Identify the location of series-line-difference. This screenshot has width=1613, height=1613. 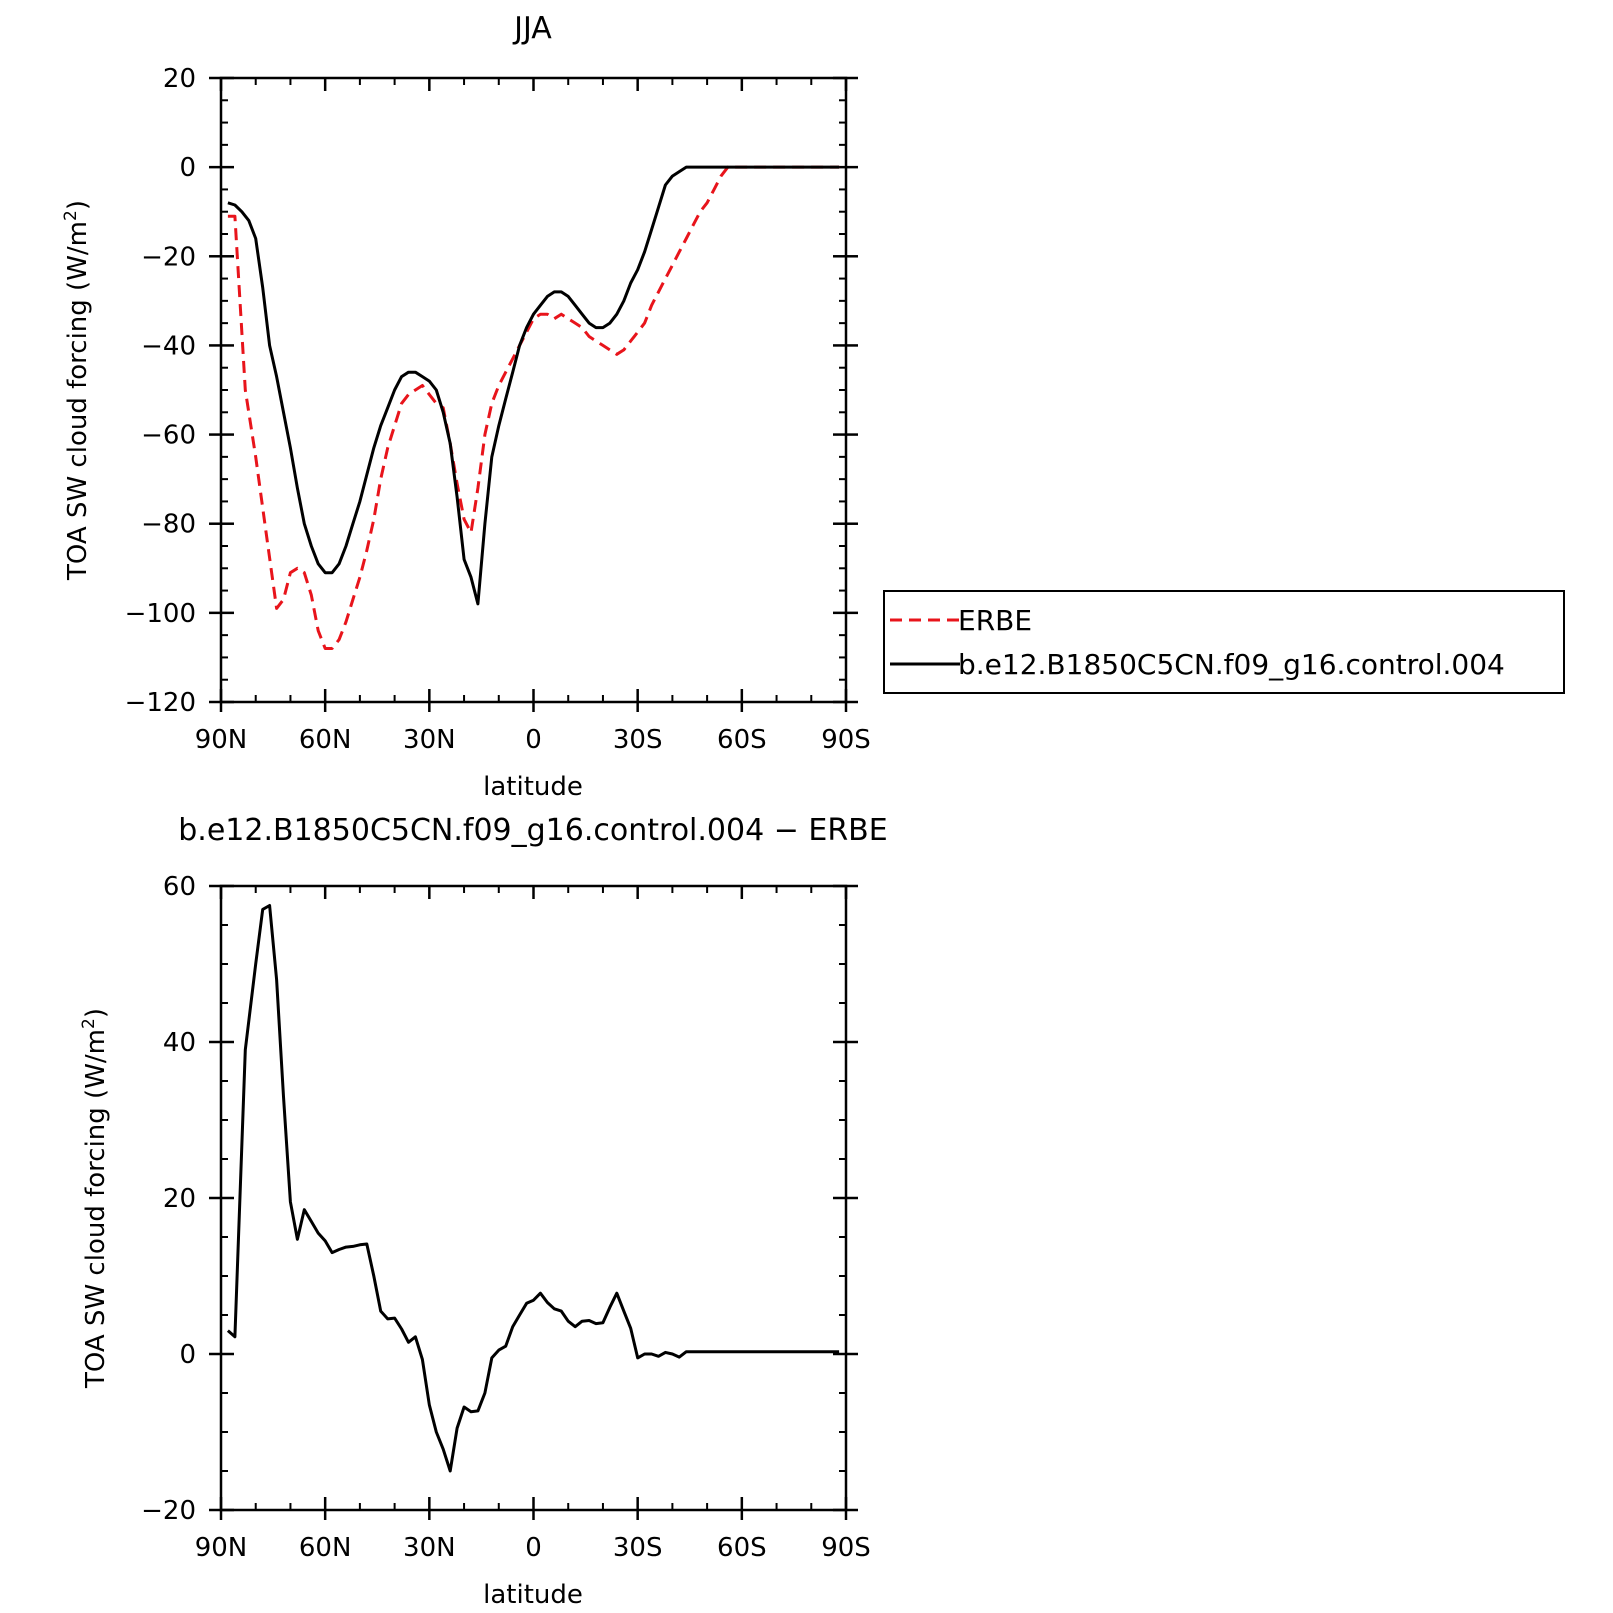
(533, 1188).